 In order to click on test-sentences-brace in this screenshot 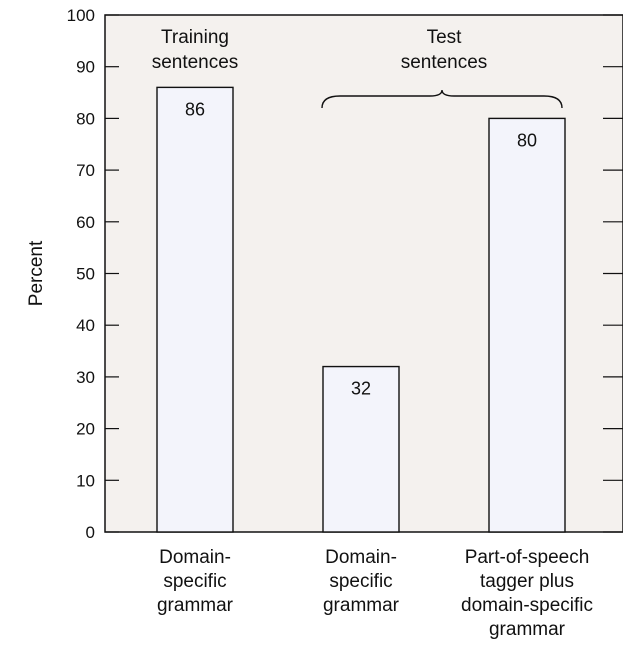, I will do `click(442, 99)`.